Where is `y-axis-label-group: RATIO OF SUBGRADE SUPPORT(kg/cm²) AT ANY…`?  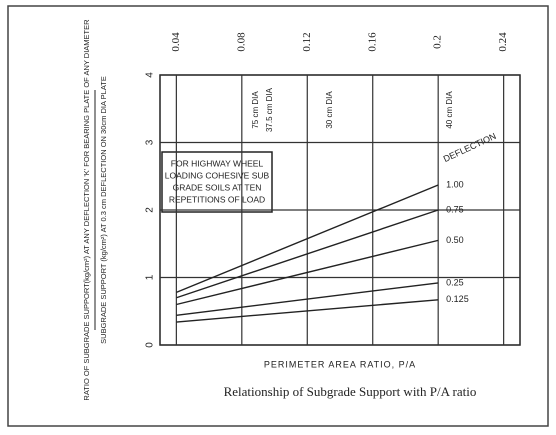
y-axis-label-group: RATIO OF SUBGRADE SUPPORT(kg/cm²) AT ANY… is located at coordinates (95, 210).